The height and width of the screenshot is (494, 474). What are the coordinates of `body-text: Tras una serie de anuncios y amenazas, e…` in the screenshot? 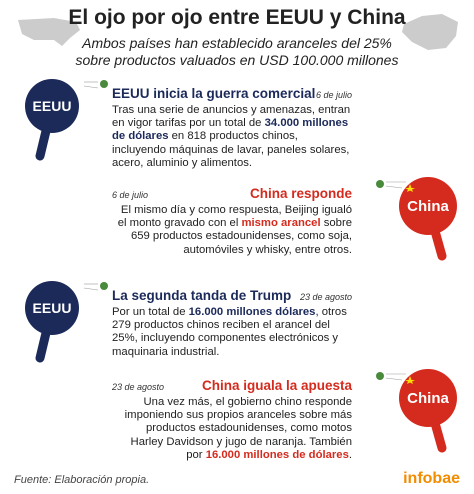 It's located at (231, 117).